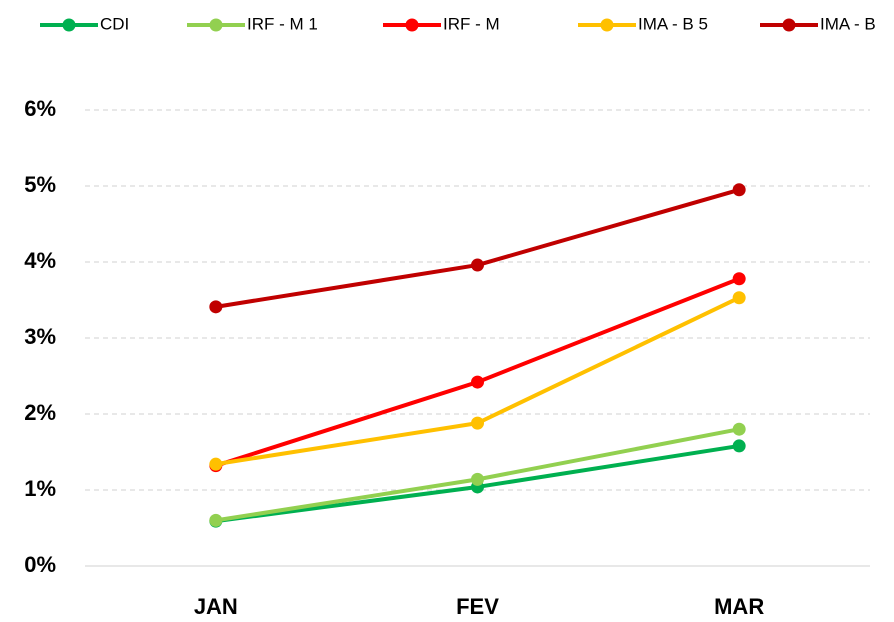 This screenshot has width=894, height=622. What do you see at coordinates (40, 184) in the screenshot?
I see `y-tick-label: 5%` at bounding box center [40, 184].